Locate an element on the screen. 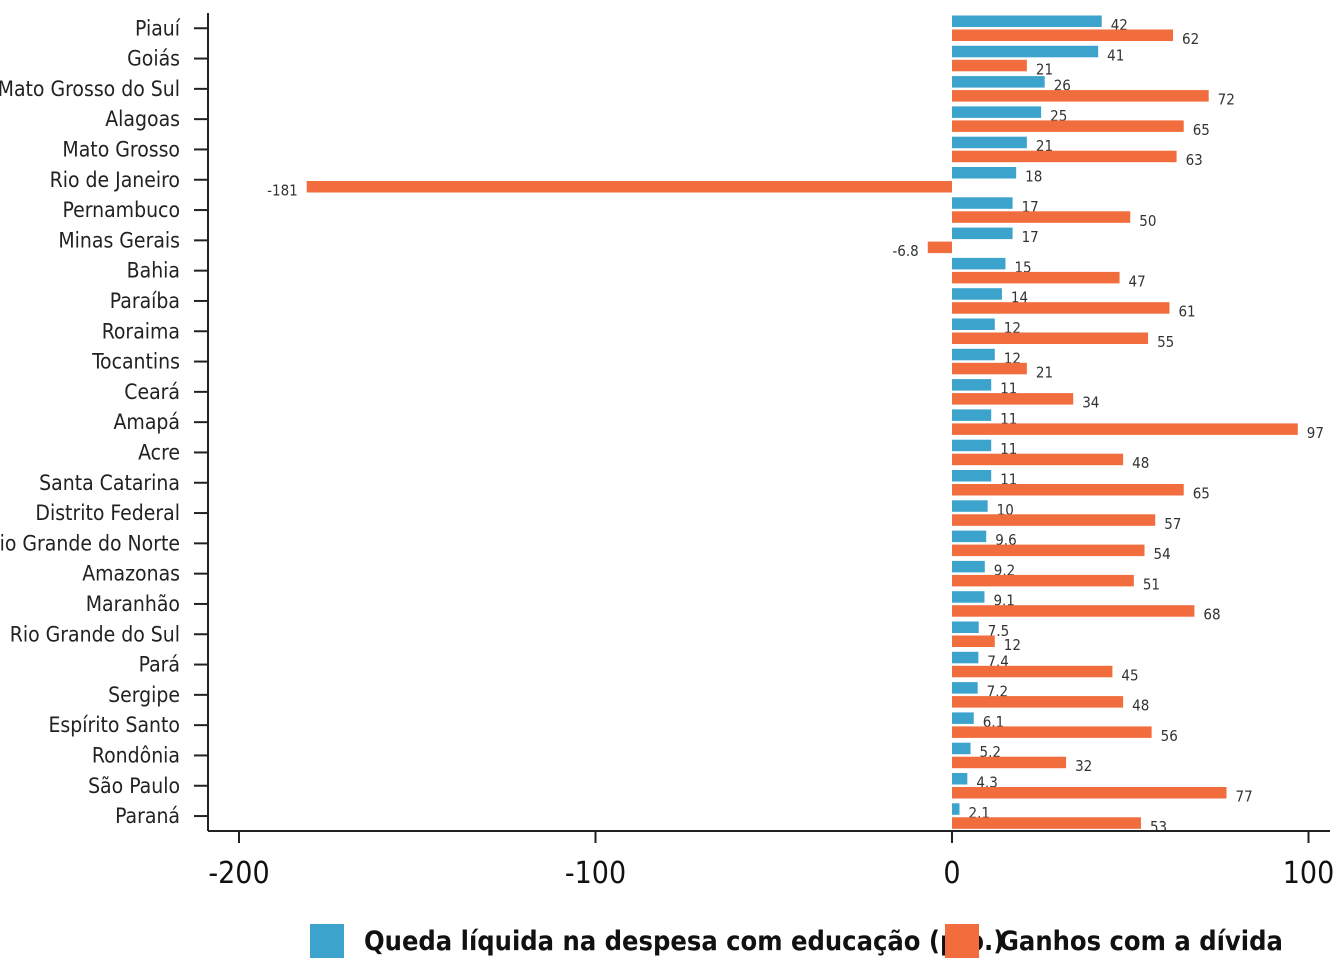 The width and height of the screenshot is (1333, 959). legend-item-debt: Ganhos com a dívida is located at coordinates (1114, 941).